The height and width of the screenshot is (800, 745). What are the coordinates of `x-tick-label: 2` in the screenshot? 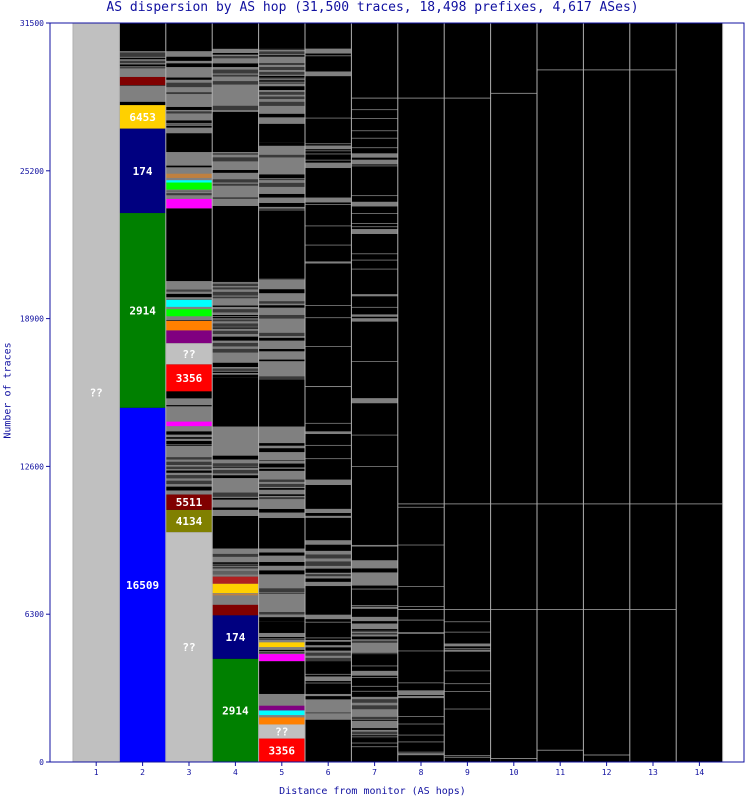 It's located at (142, 772).